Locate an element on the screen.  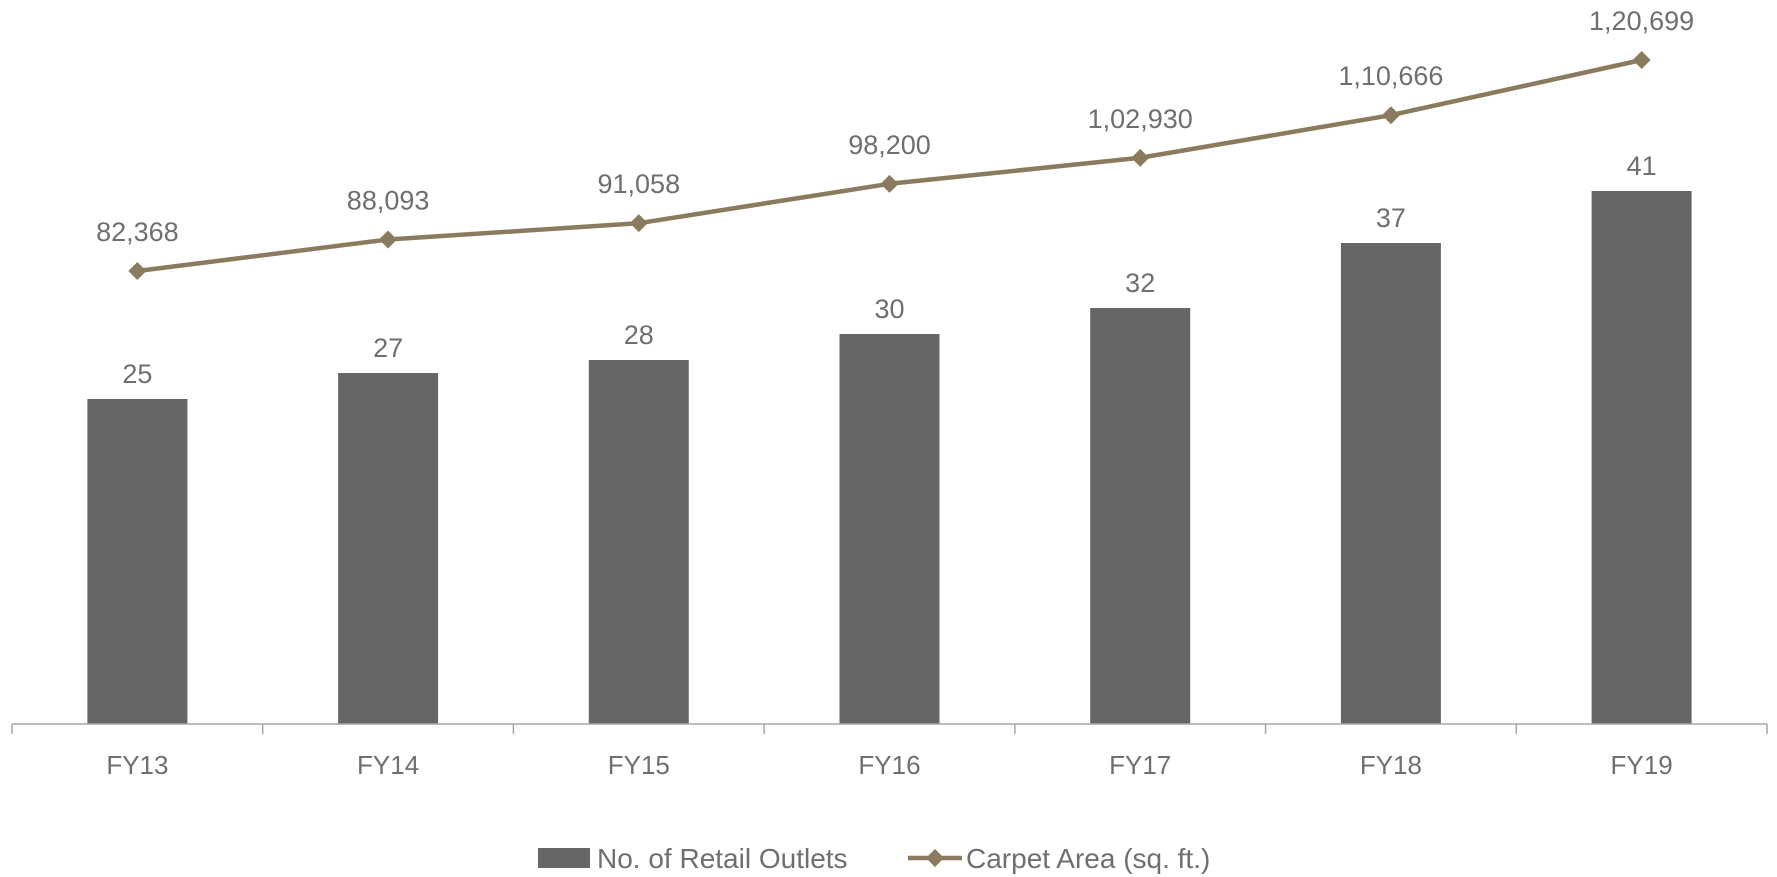
line-value-label: 1,10,666 is located at coordinates (1390, 76).